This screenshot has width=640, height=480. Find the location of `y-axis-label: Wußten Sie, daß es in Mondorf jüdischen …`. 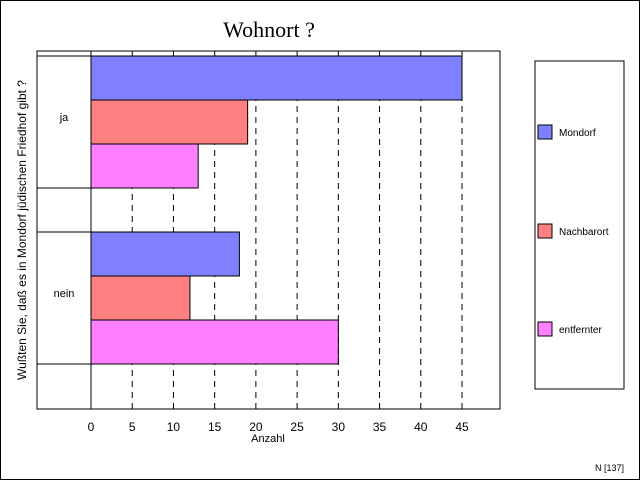

y-axis-label: Wußten Sie, daß es in Mondorf jüdischen … is located at coordinates (22, 230).